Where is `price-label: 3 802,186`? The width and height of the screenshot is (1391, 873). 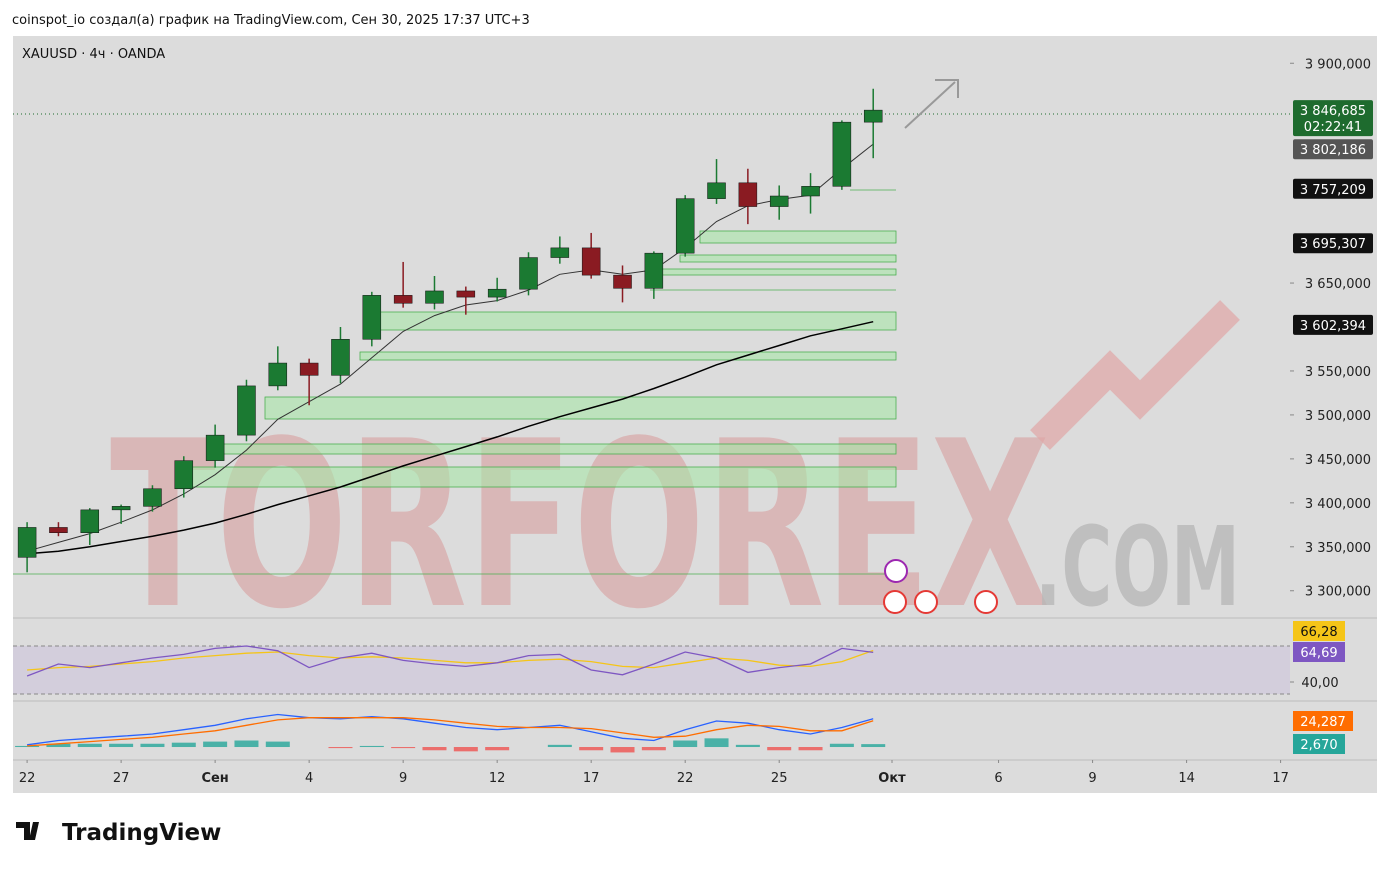
price-label: 3 802,186 is located at coordinates (1333, 150).